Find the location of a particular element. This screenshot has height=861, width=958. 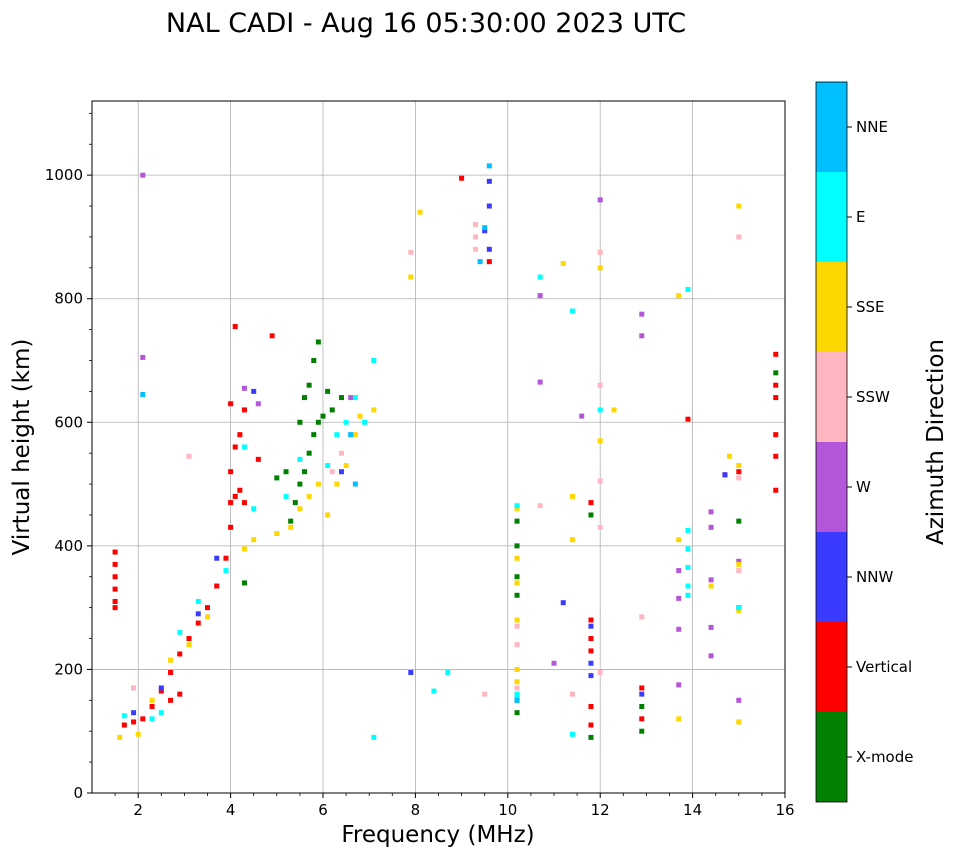

y-tick-label: 0 is located at coordinates (78, 793).